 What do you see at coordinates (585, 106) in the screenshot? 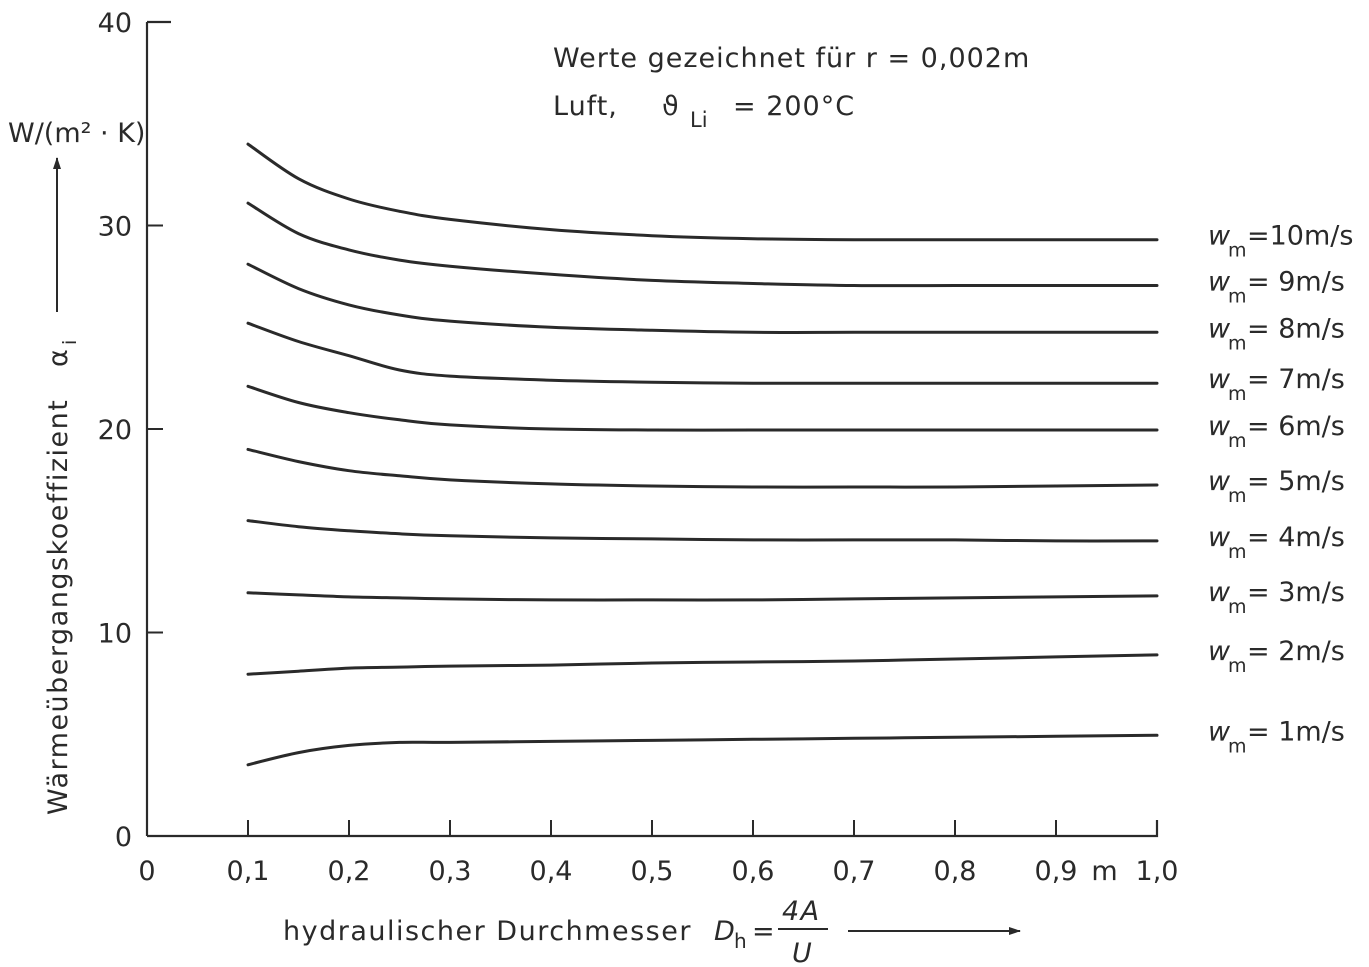
I see `annotation-medium: Luft,` at bounding box center [585, 106].